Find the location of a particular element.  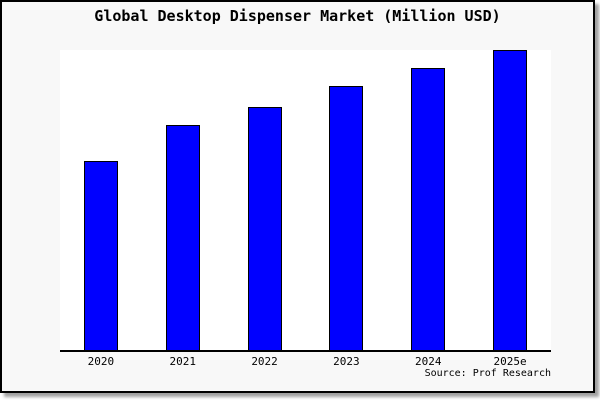

bar-2023 is located at coordinates (346, 218).